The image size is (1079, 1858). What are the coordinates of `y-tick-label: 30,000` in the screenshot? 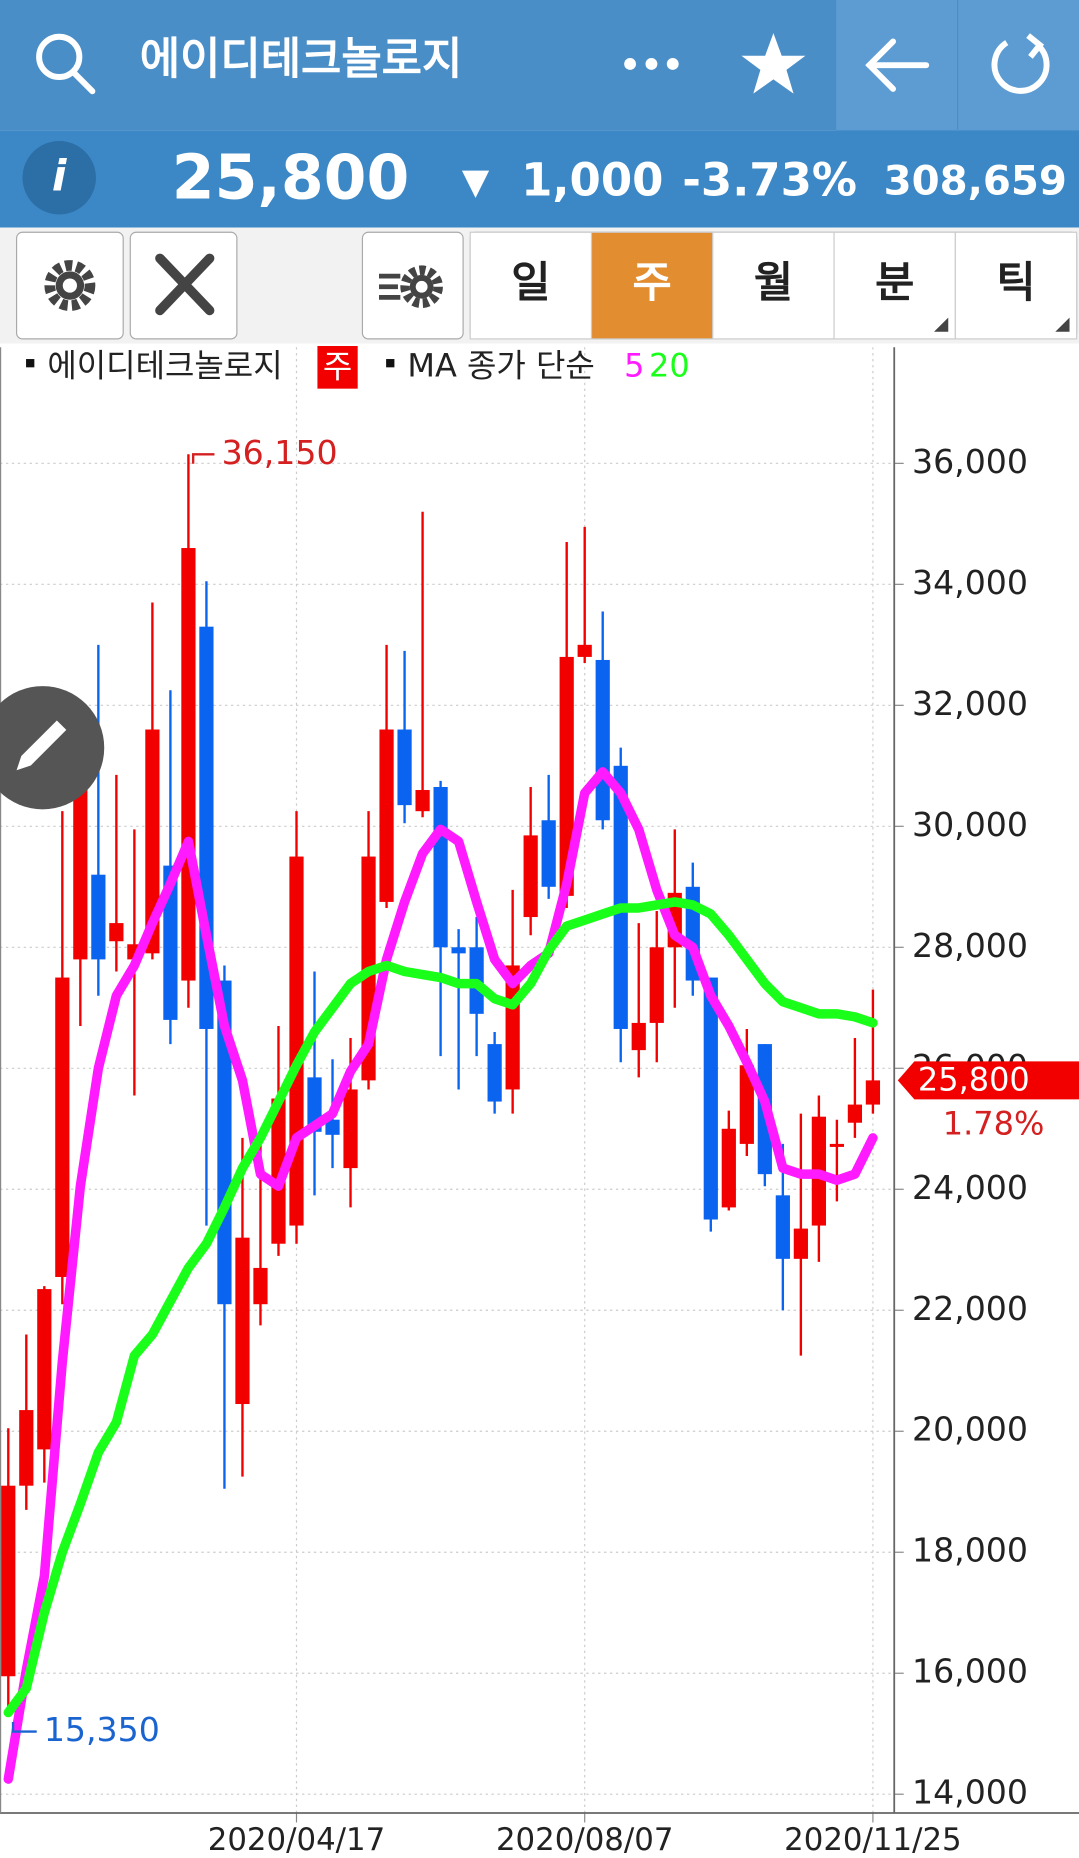 It's located at (970, 824).